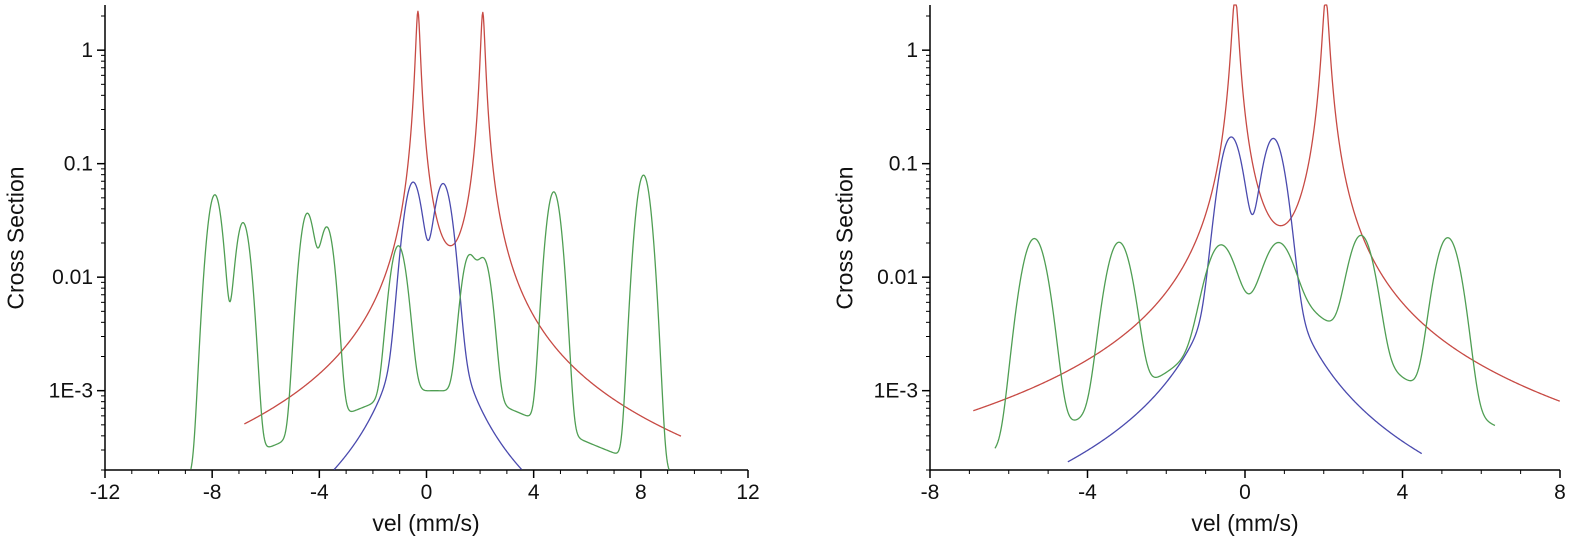  What do you see at coordinates (105, 492) in the screenshot?
I see `x-tick-label: -12` at bounding box center [105, 492].